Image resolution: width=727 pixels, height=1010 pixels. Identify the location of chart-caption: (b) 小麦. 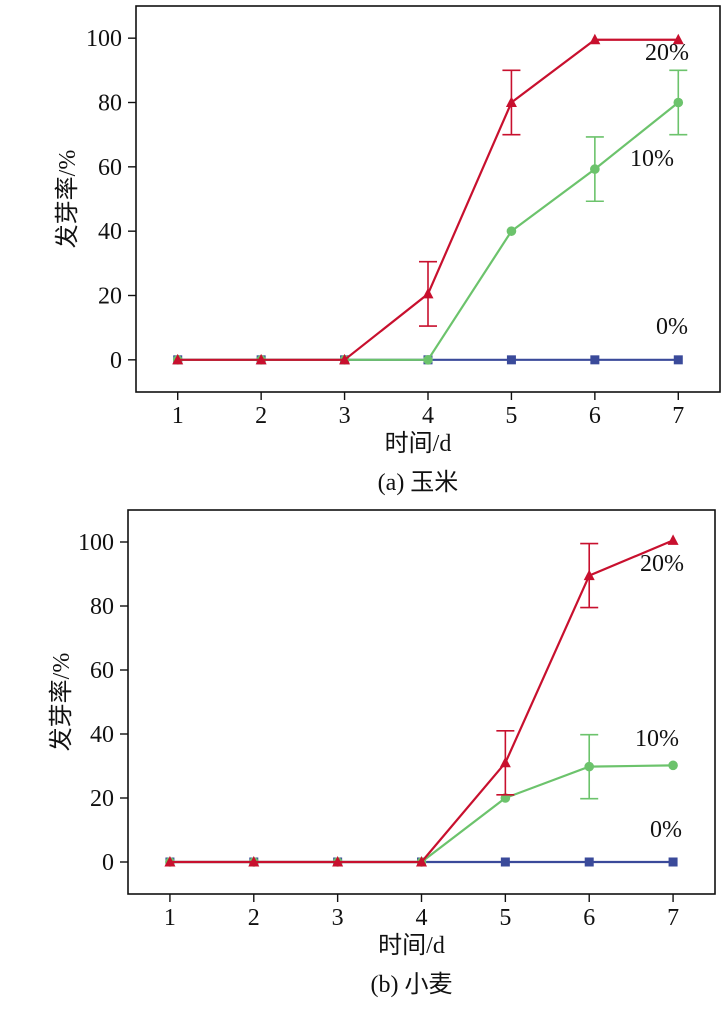
(412, 984).